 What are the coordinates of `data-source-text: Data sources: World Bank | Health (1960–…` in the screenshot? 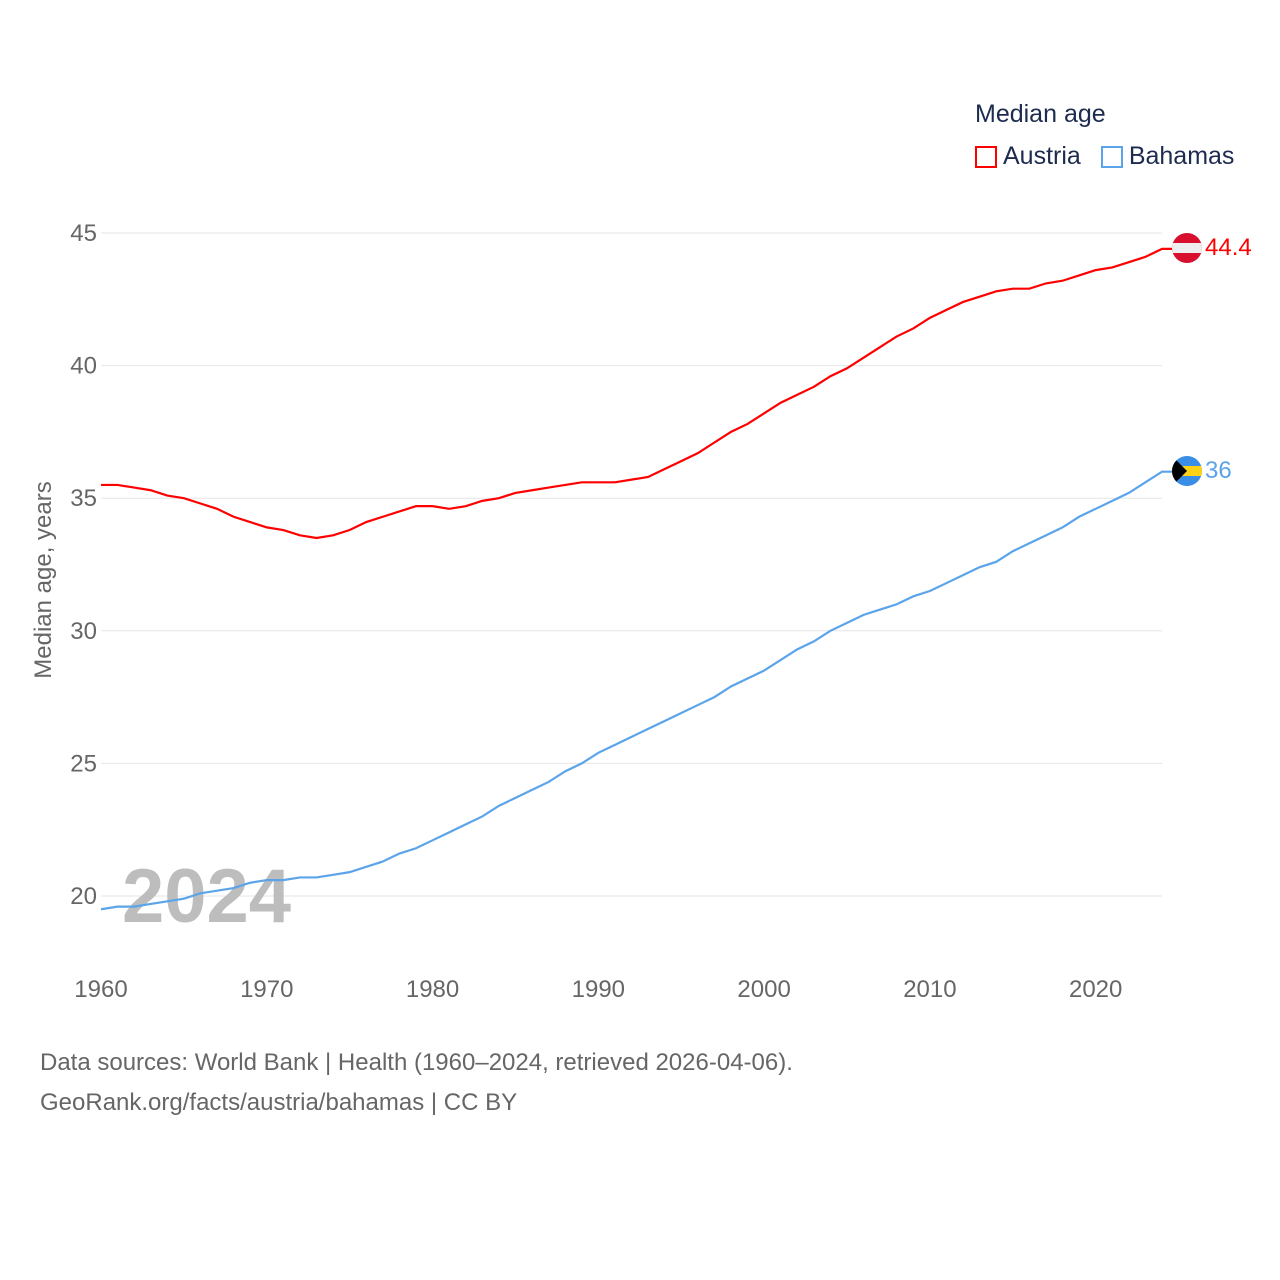 It's located at (416, 1062).